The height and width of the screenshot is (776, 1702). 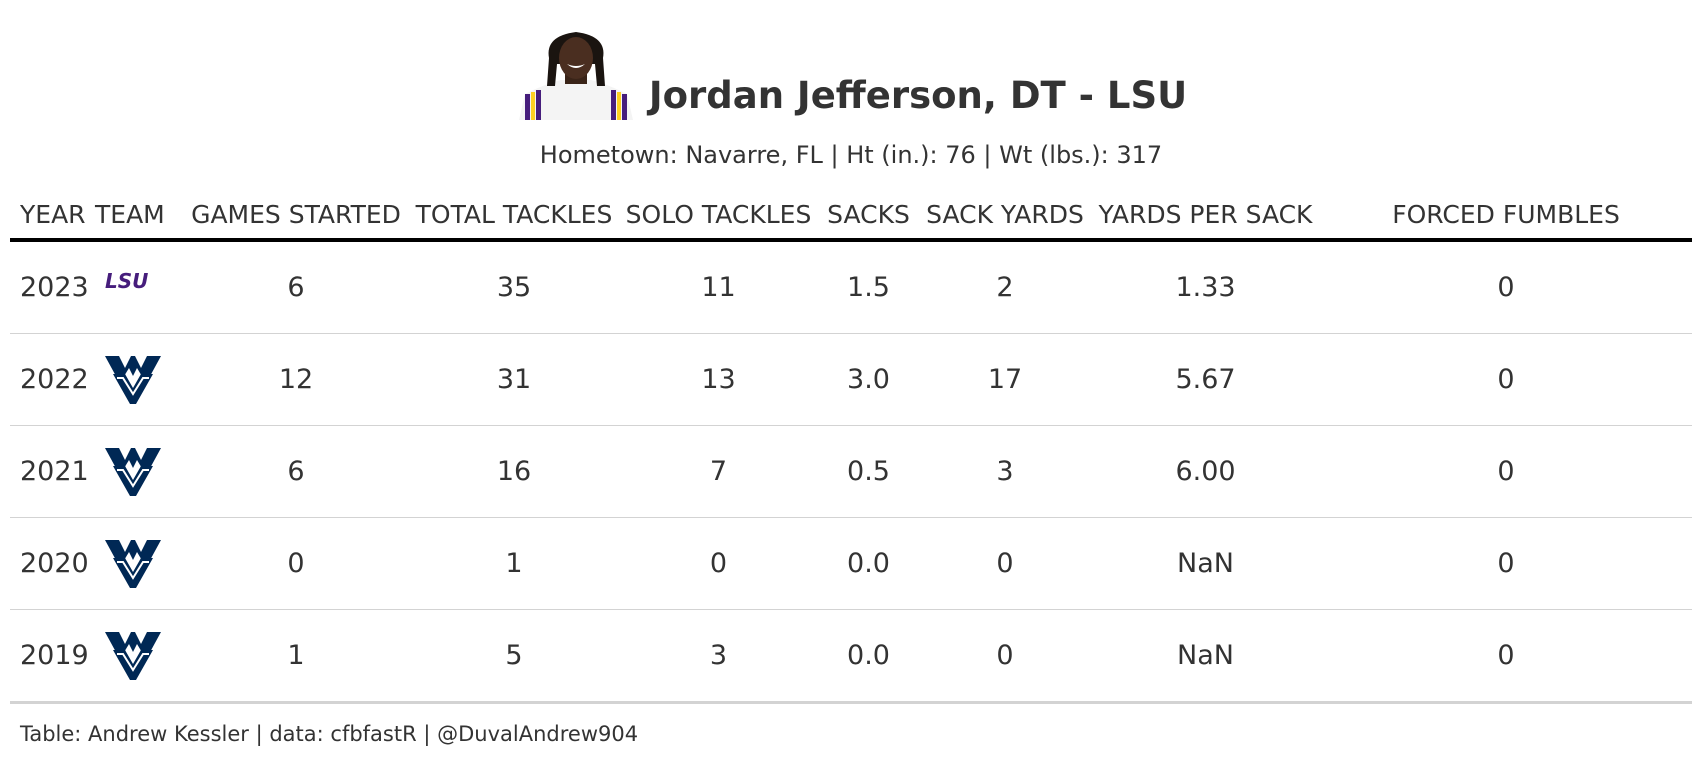 I want to click on cell-solo-tackles: 11, so click(x=718, y=287).